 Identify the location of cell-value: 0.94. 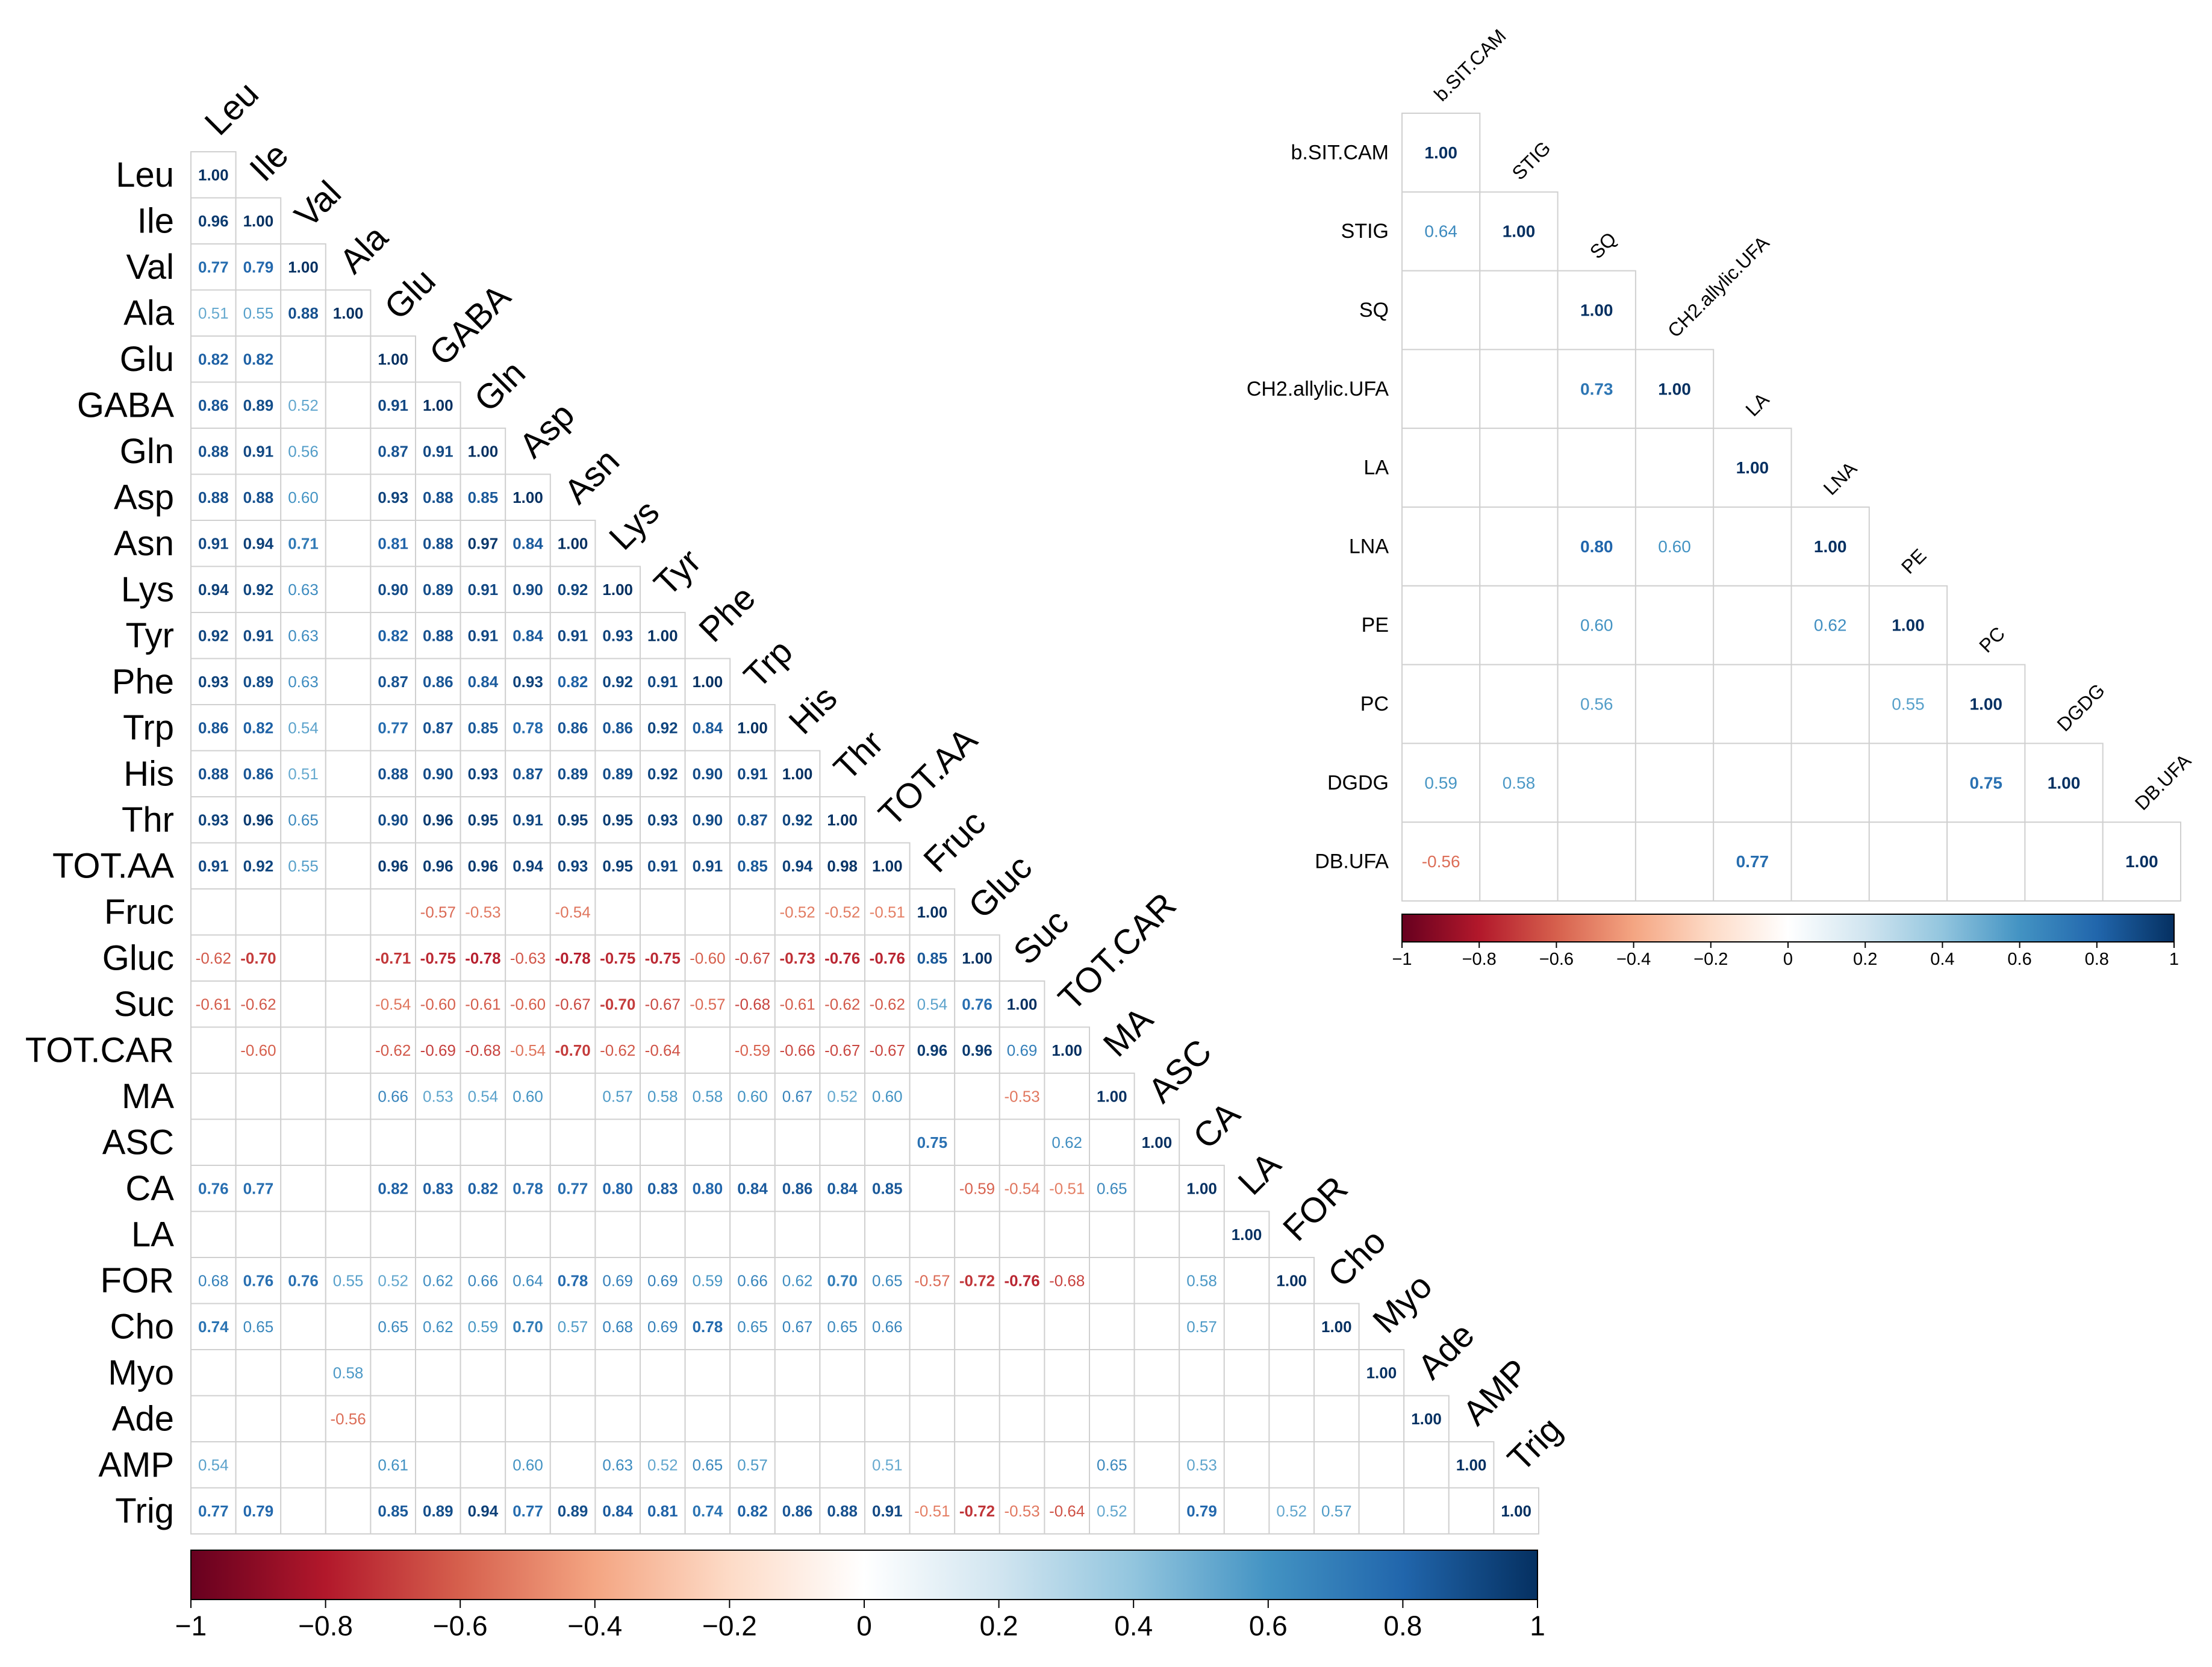
(258, 543).